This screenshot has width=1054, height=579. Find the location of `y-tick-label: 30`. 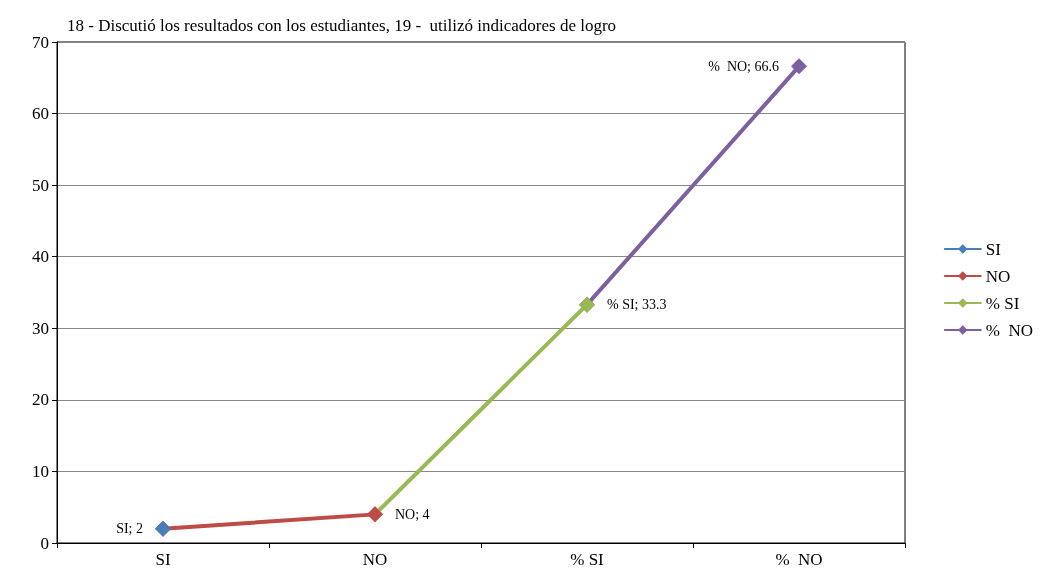

y-tick-label: 30 is located at coordinates (40, 328).